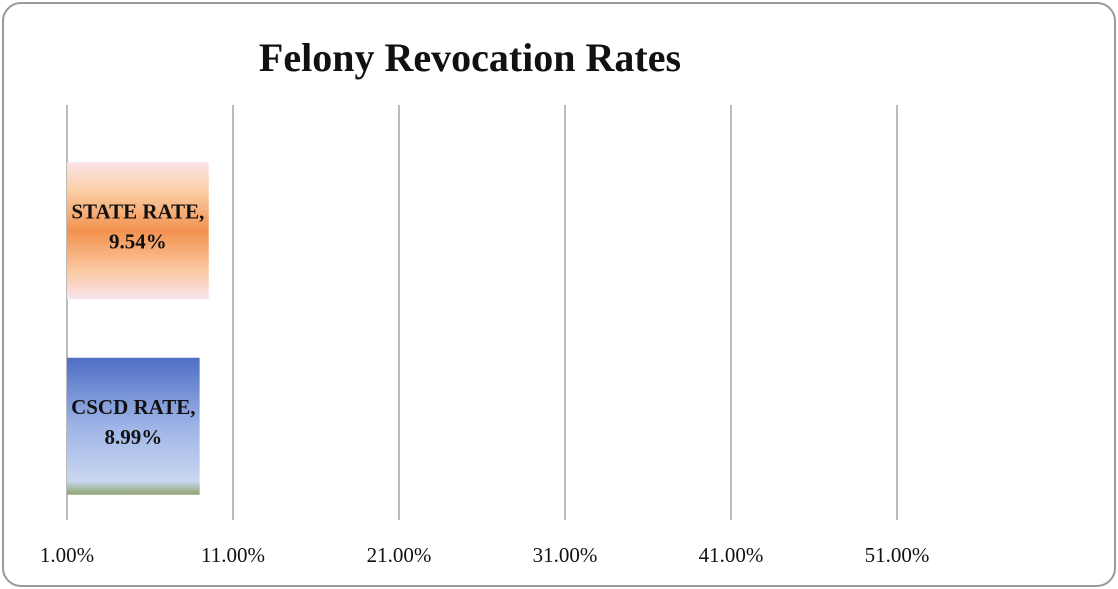  What do you see at coordinates (137, 212) in the screenshot?
I see `category-label: STATE RATE,` at bounding box center [137, 212].